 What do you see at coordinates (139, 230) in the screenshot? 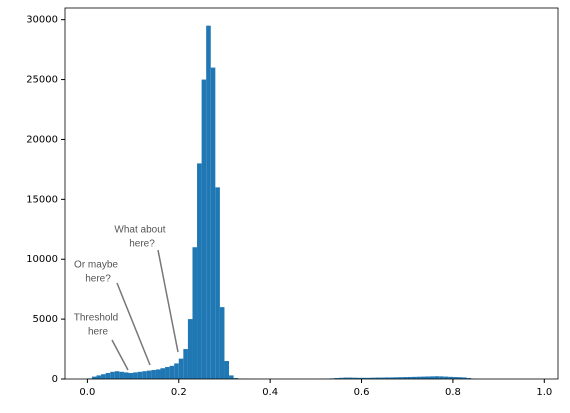
I see `annotation-text: What about` at bounding box center [139, 230].